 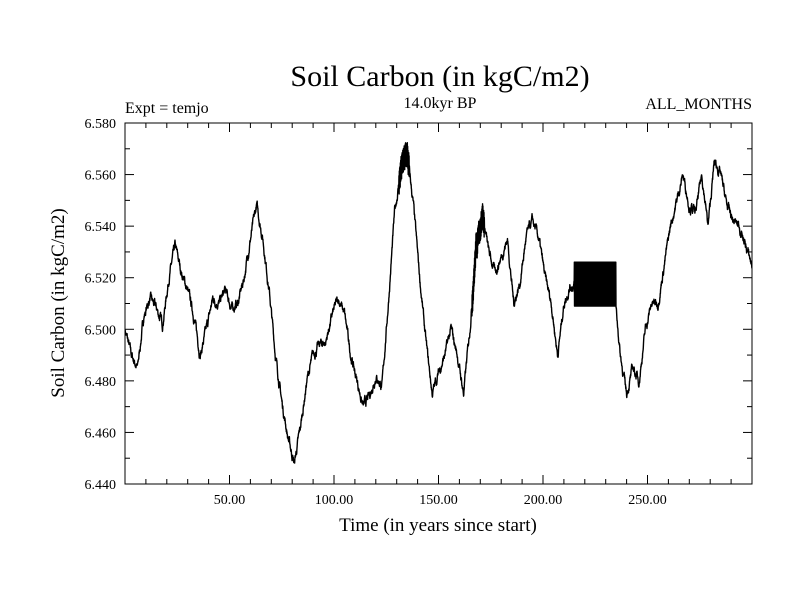 What do you see at coordinates (439, 76) in the screenshot?
I see `chart-title: Soil Carbon (in kgC/m2)` at bounding box center [439, 76].